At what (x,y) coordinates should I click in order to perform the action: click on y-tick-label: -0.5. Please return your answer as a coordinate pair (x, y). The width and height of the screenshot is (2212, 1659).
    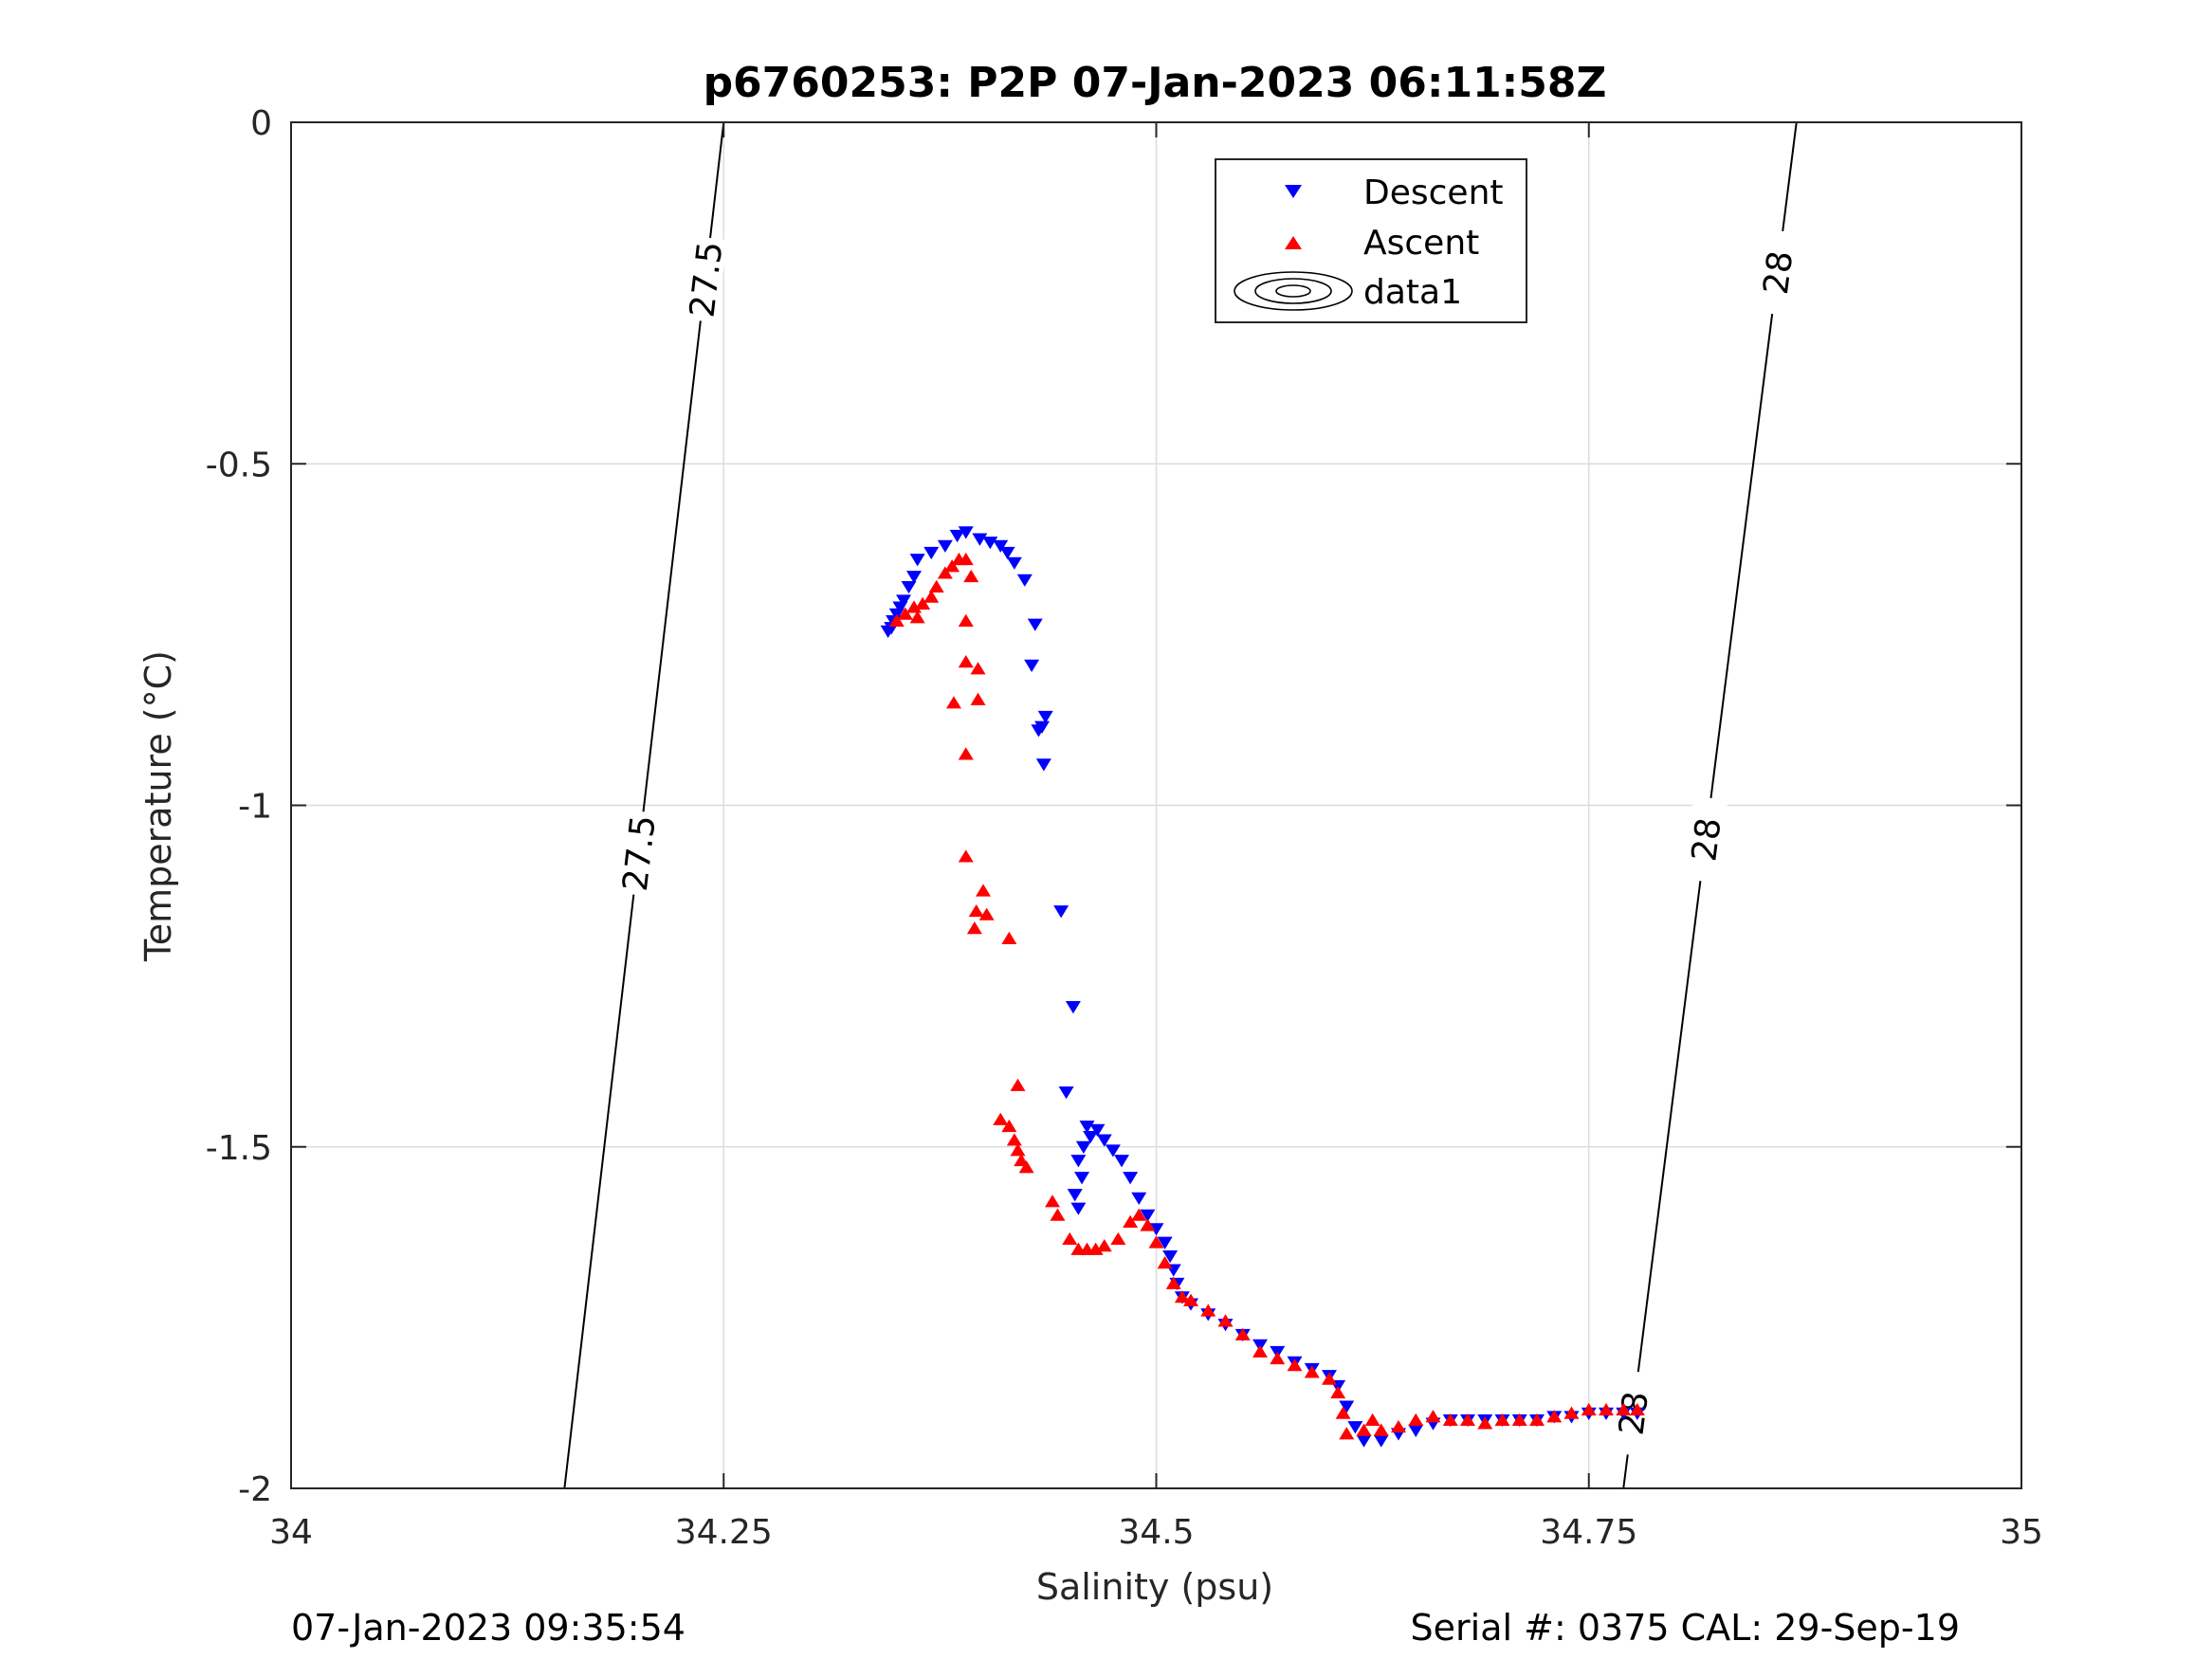
    Looking at the image, I should click on (239, 465).